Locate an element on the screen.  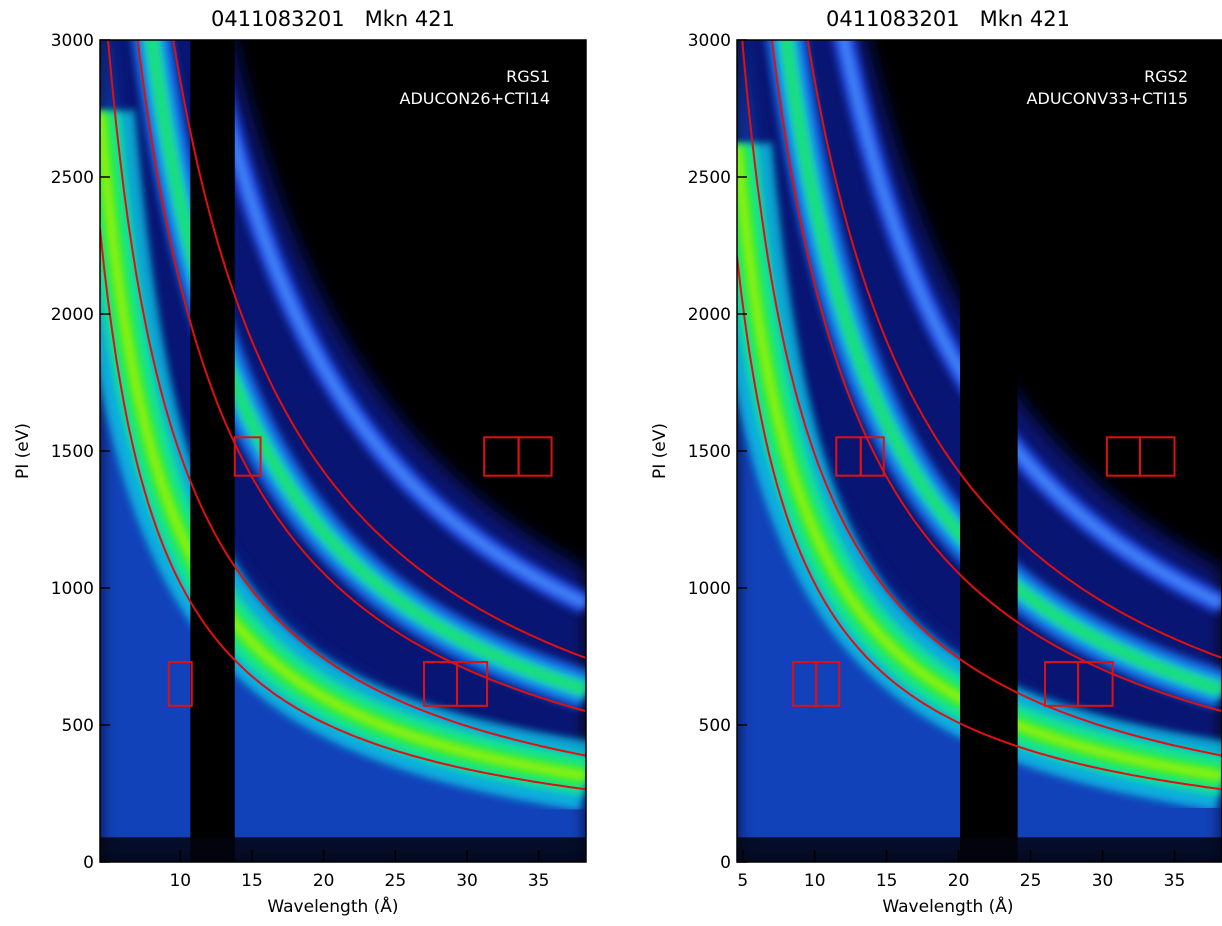
annotation: RGS1 is located at coordinates (528, 76).